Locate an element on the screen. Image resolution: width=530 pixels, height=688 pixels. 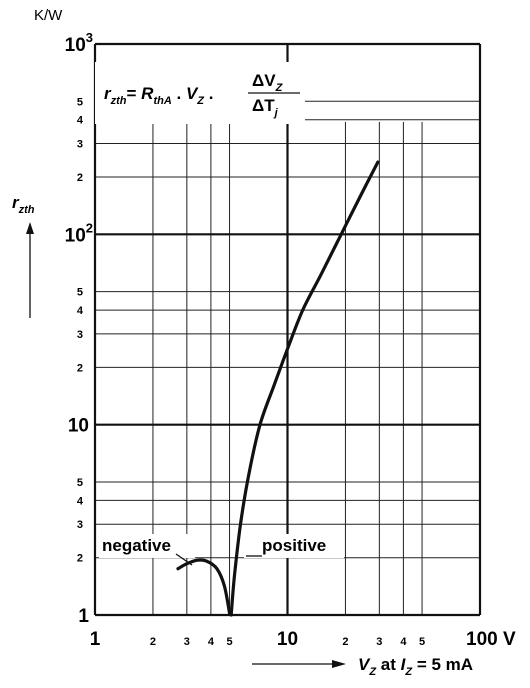
y-axis-unit: K/W is located at coordinates (48, 15).